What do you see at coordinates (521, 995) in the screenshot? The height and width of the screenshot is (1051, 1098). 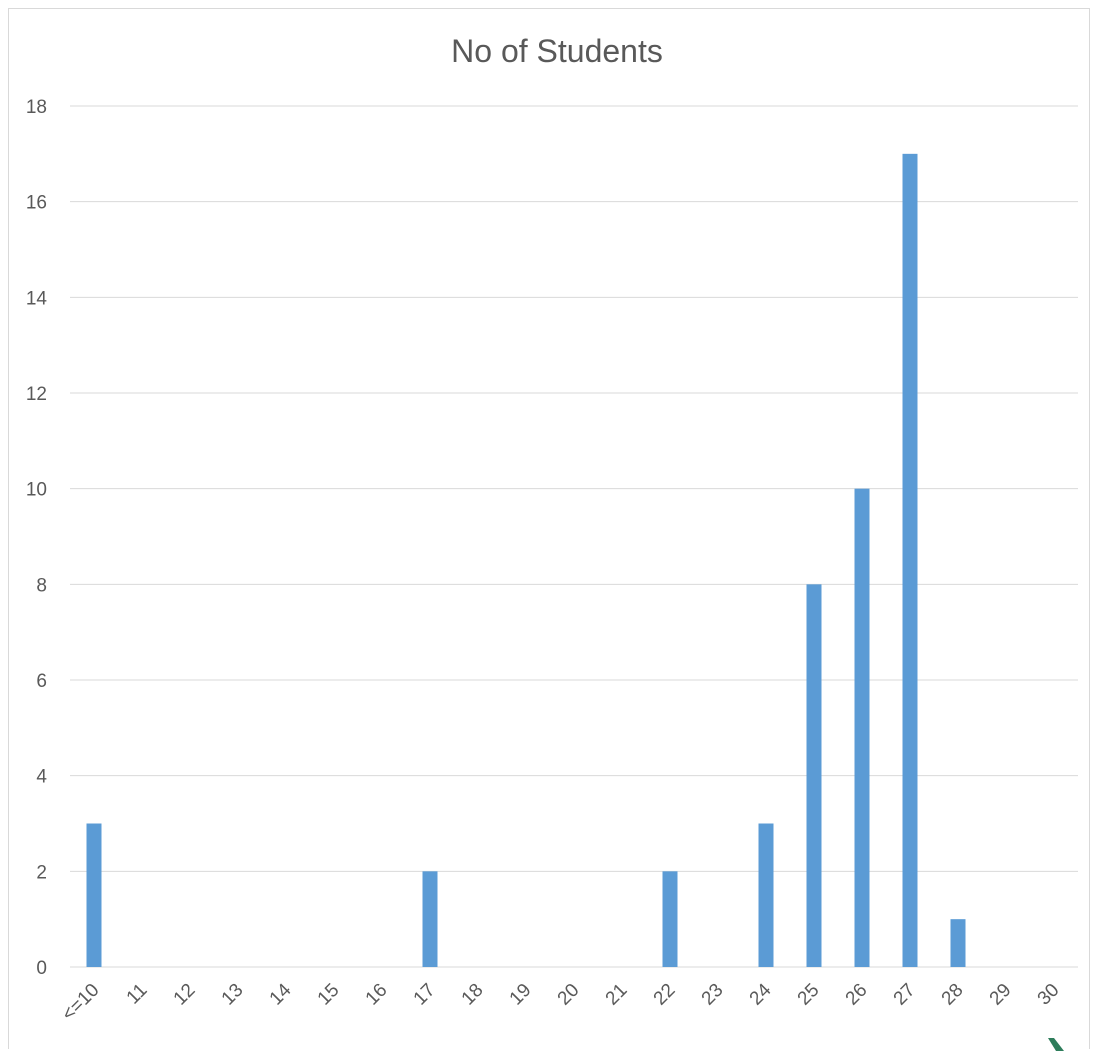 I see `x-tick-label: 19` at bounding box center [521, 995].